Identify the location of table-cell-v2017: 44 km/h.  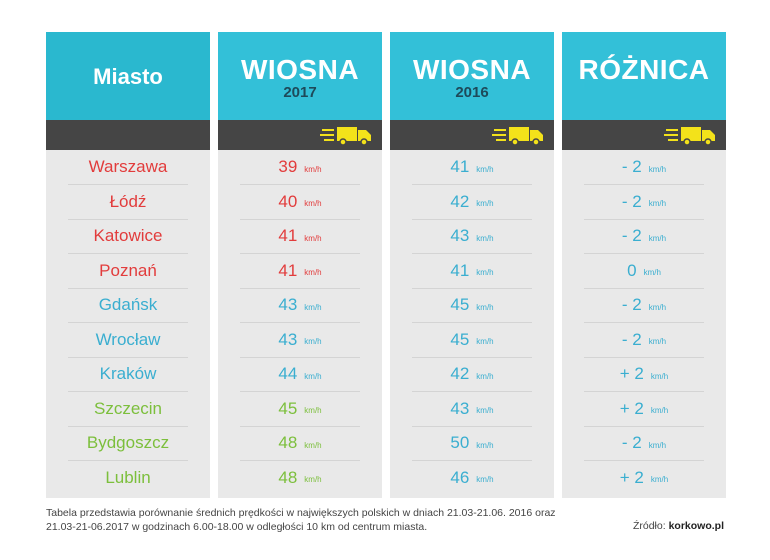
(300, 374).